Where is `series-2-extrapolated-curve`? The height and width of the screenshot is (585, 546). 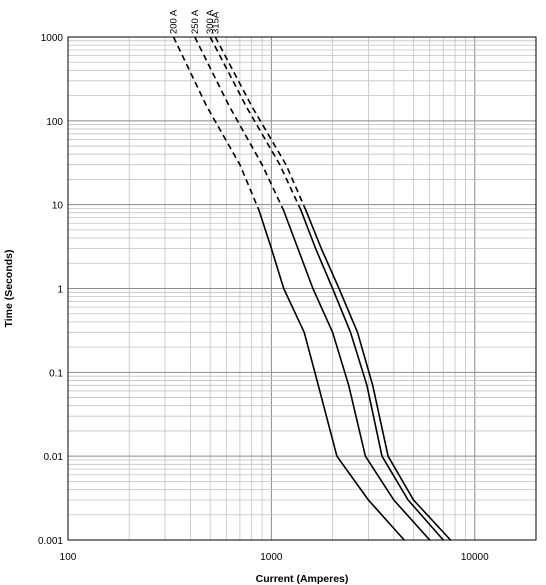 series-2-extrapolated-curve is located at coordinates (239, 123).